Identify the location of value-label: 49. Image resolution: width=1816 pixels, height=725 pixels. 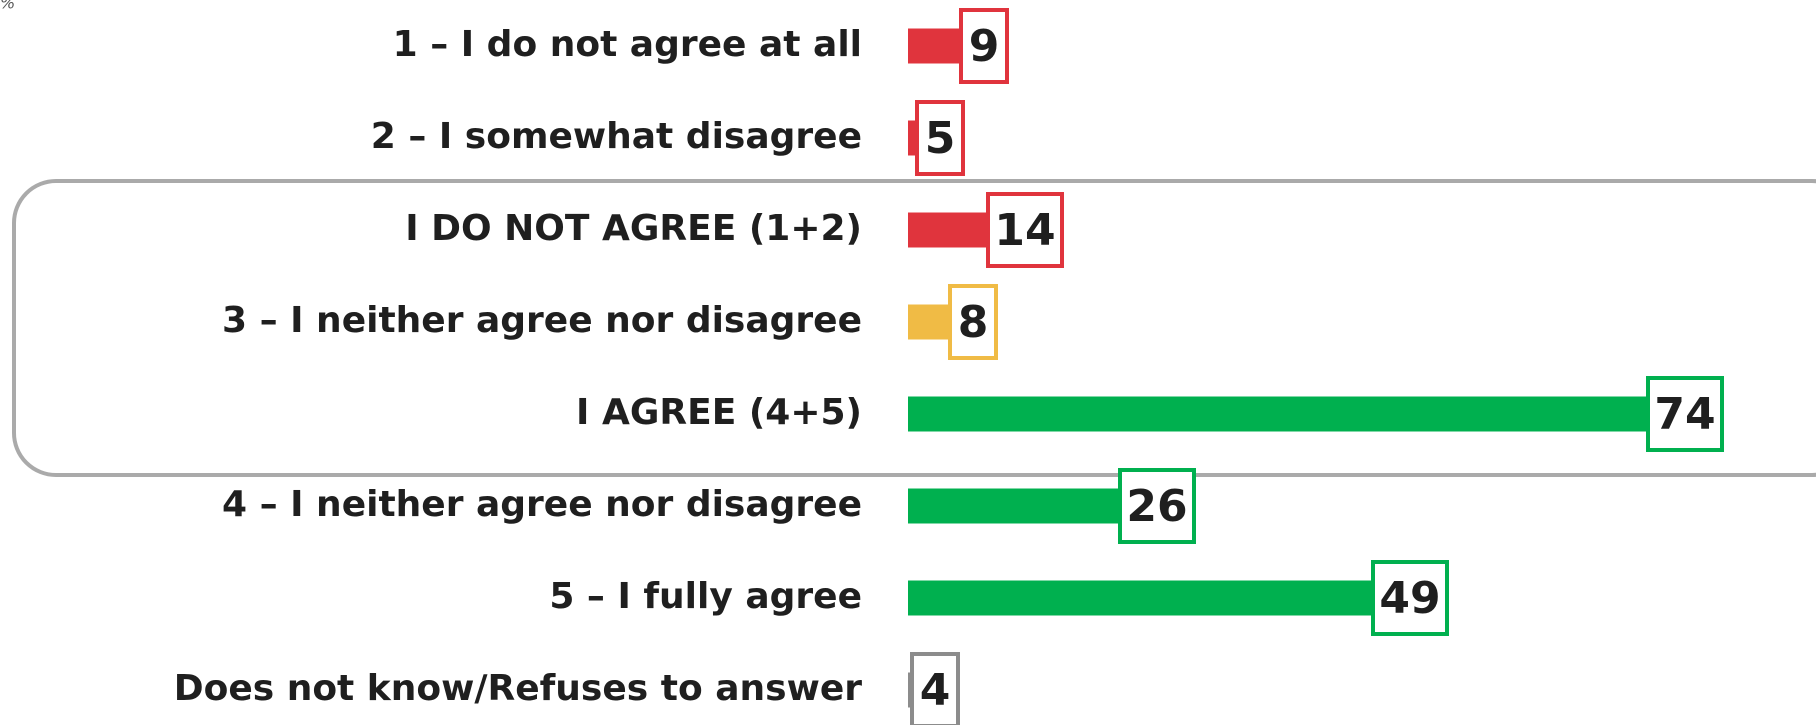
(1409, 598).